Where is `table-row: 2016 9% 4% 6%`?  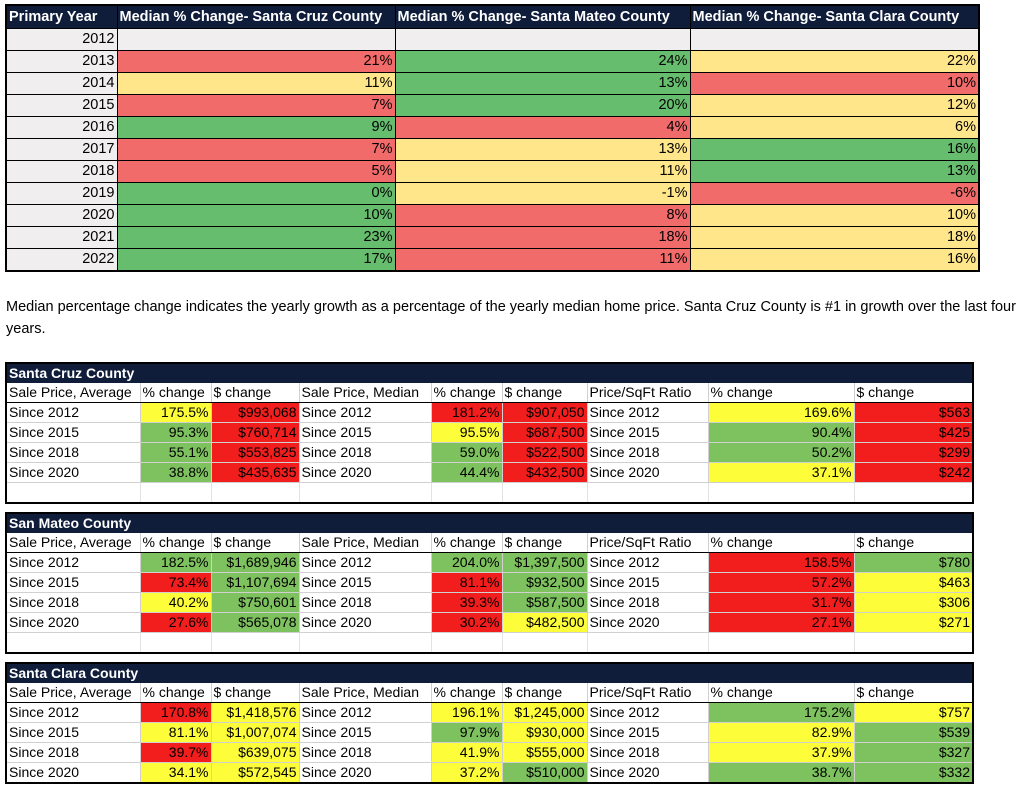
table-row: 2016 9% 4% 6% is located at coordinates (492, 127).